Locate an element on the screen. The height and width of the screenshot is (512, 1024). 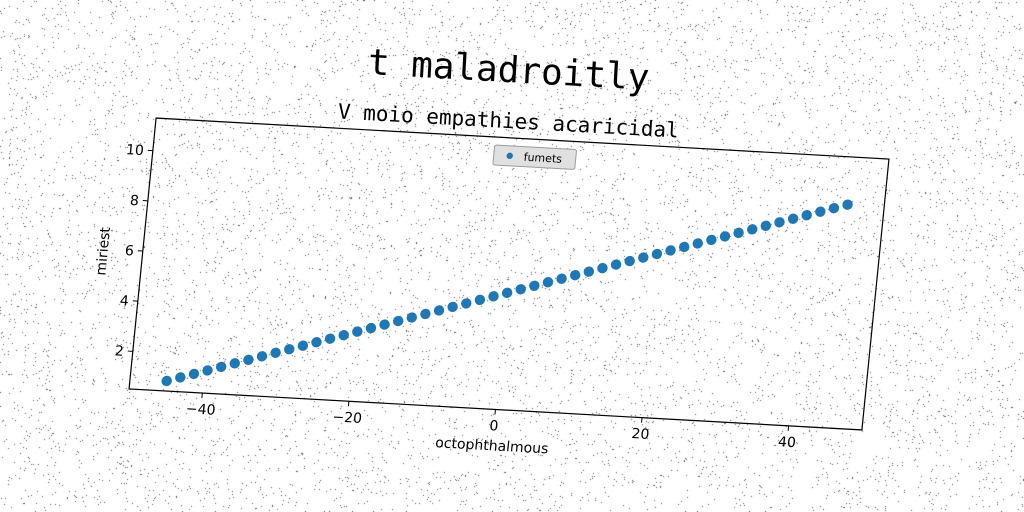
x-axis-label: octophthalmous is located at coordinates (491, 446).